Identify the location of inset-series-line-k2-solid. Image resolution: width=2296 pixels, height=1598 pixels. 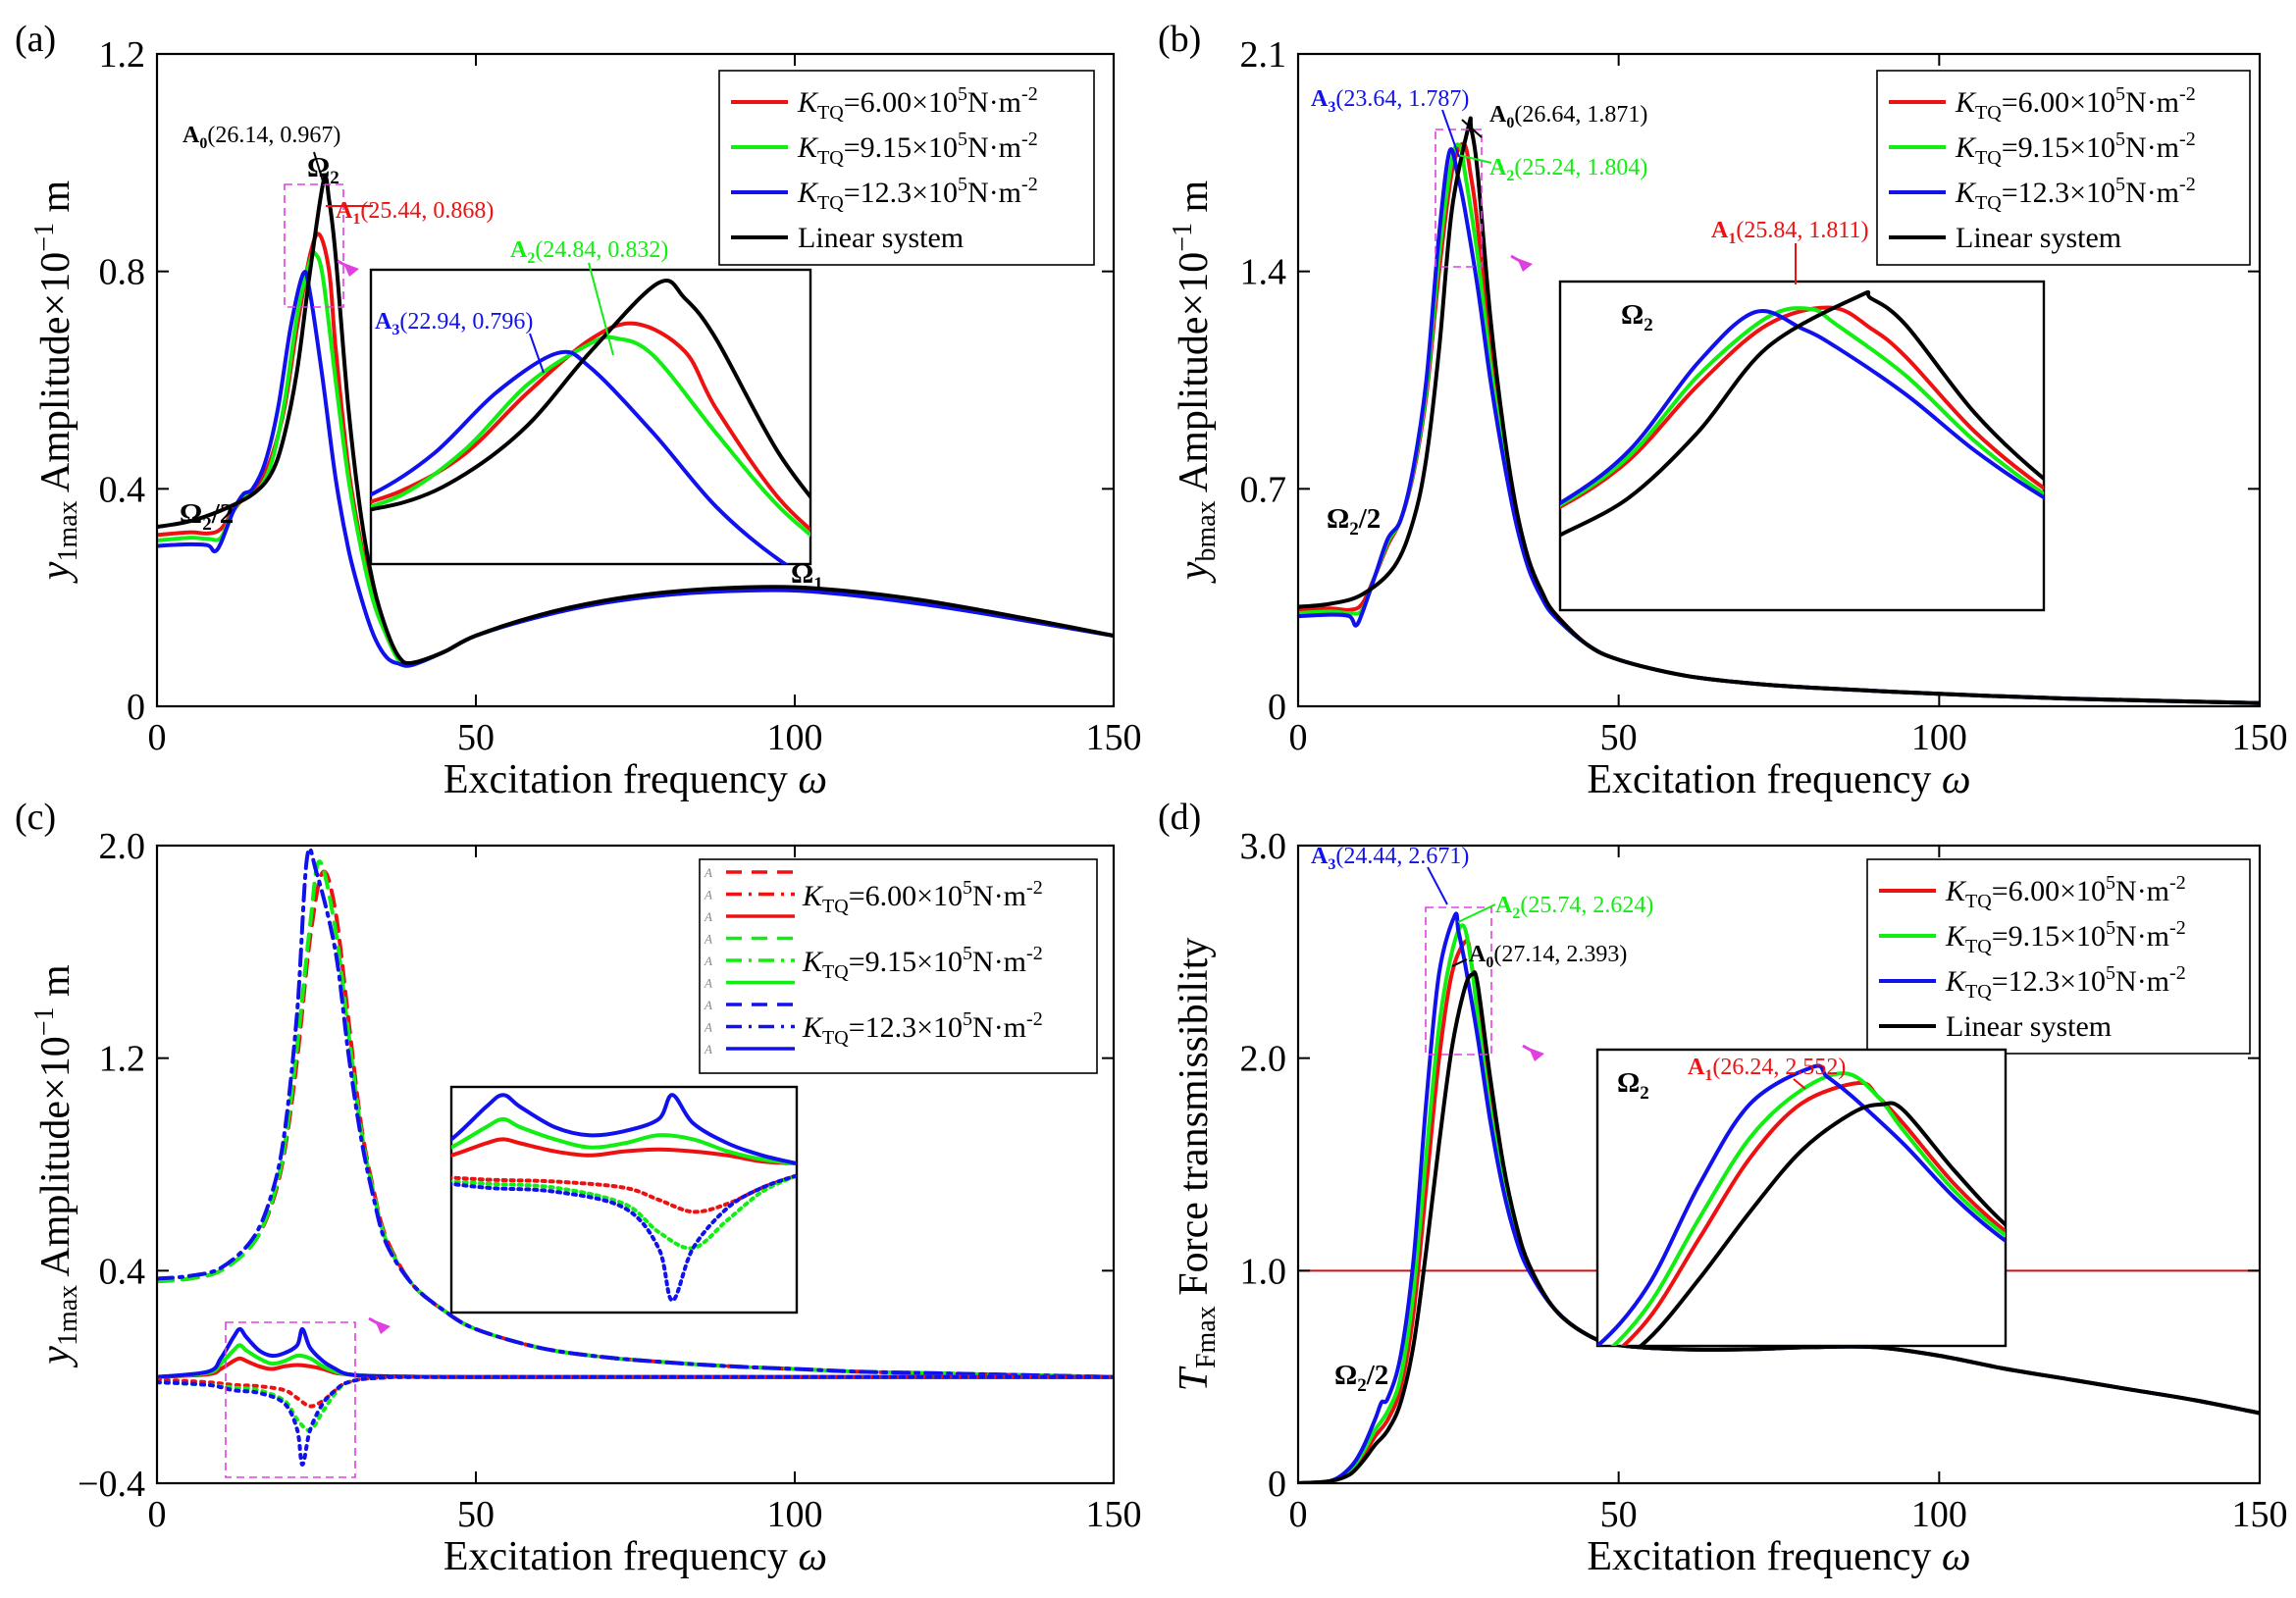
(624, 1140).